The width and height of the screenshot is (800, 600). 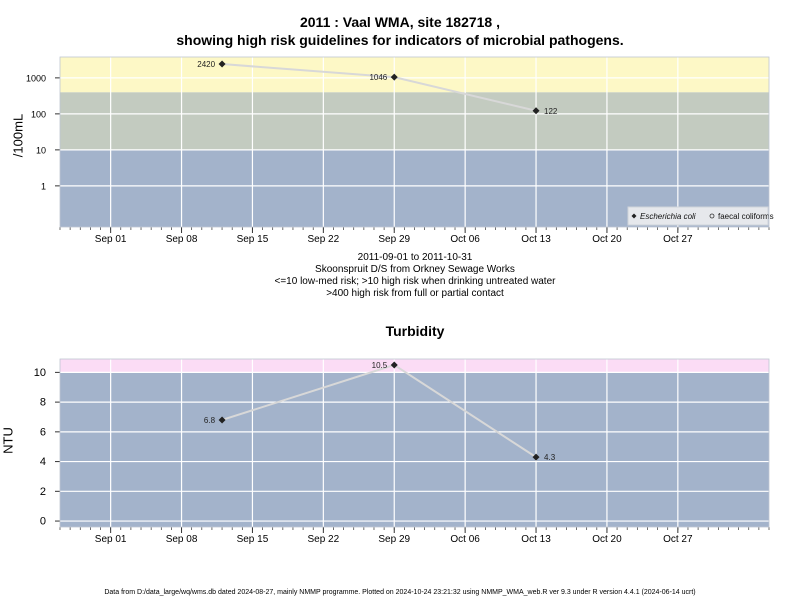 I want to click on legend-box, so click(x=698, y=216).